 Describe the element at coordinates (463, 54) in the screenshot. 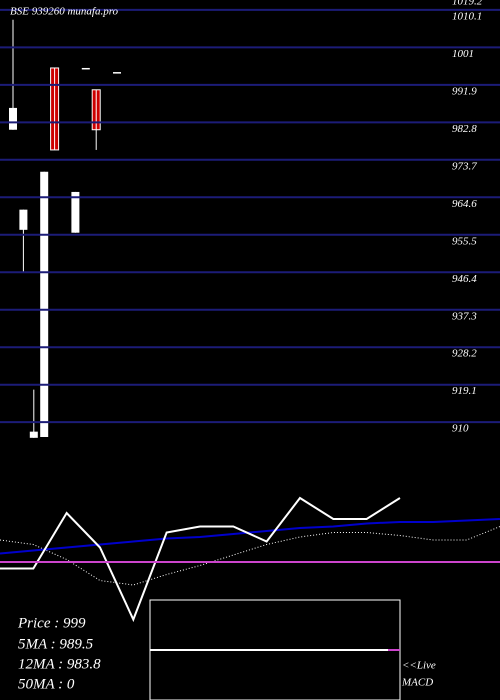

I see `y-tick-label: 1001` at that location.